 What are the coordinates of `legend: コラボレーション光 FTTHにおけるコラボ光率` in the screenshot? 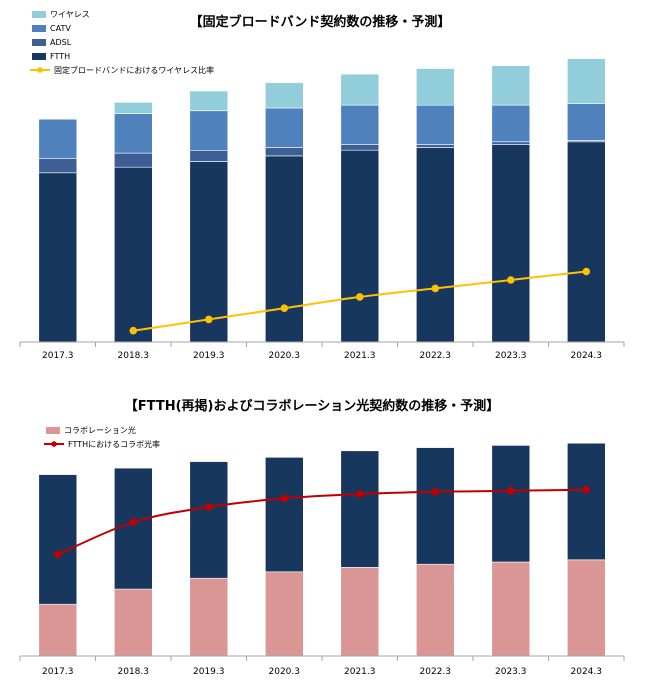 It's located at (102, 437).